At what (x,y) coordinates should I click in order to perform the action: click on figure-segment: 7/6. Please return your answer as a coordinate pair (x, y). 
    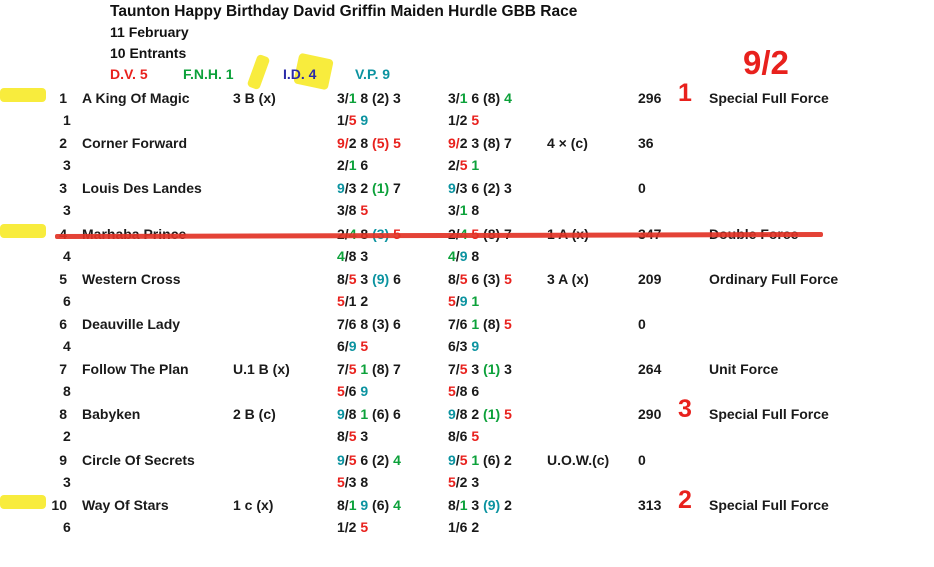
    Looking at the image, I should click on (460, 324).